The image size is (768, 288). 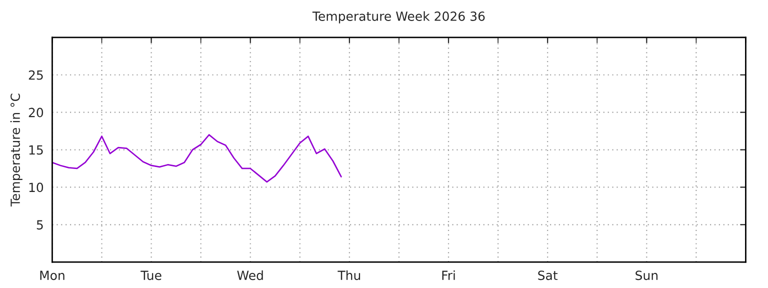 What do you see at coordinates (548, 275) in the screenshot?
I see `x-tick-label: Sat` at bounding box center [548, 275].